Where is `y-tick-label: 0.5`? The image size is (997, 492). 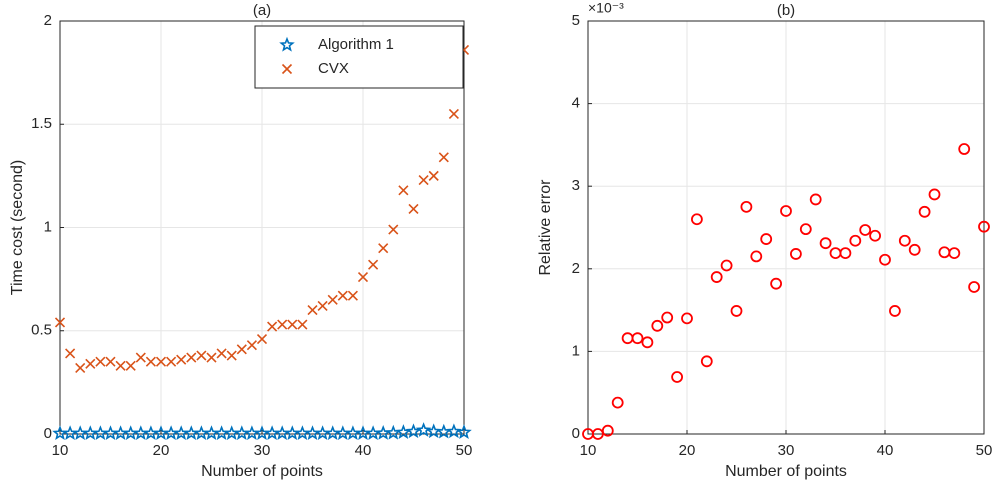 y-tick-label: 0.5 is located at coordinates (41, 330).